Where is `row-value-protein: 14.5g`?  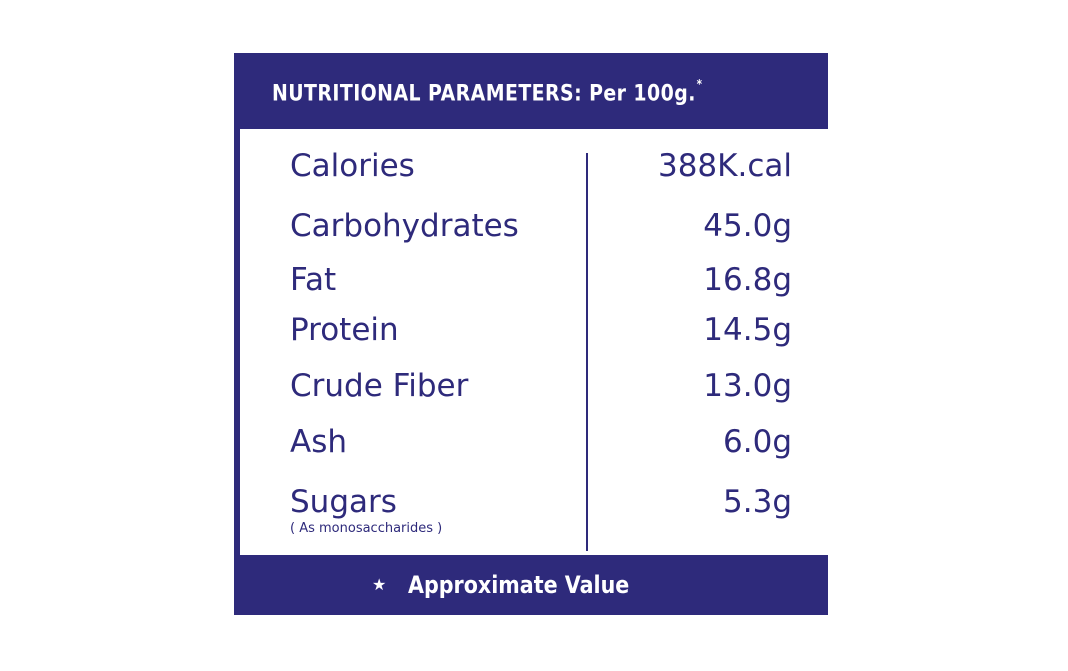
row-value-protein: 14.5g is located at coordinates (747, 330).